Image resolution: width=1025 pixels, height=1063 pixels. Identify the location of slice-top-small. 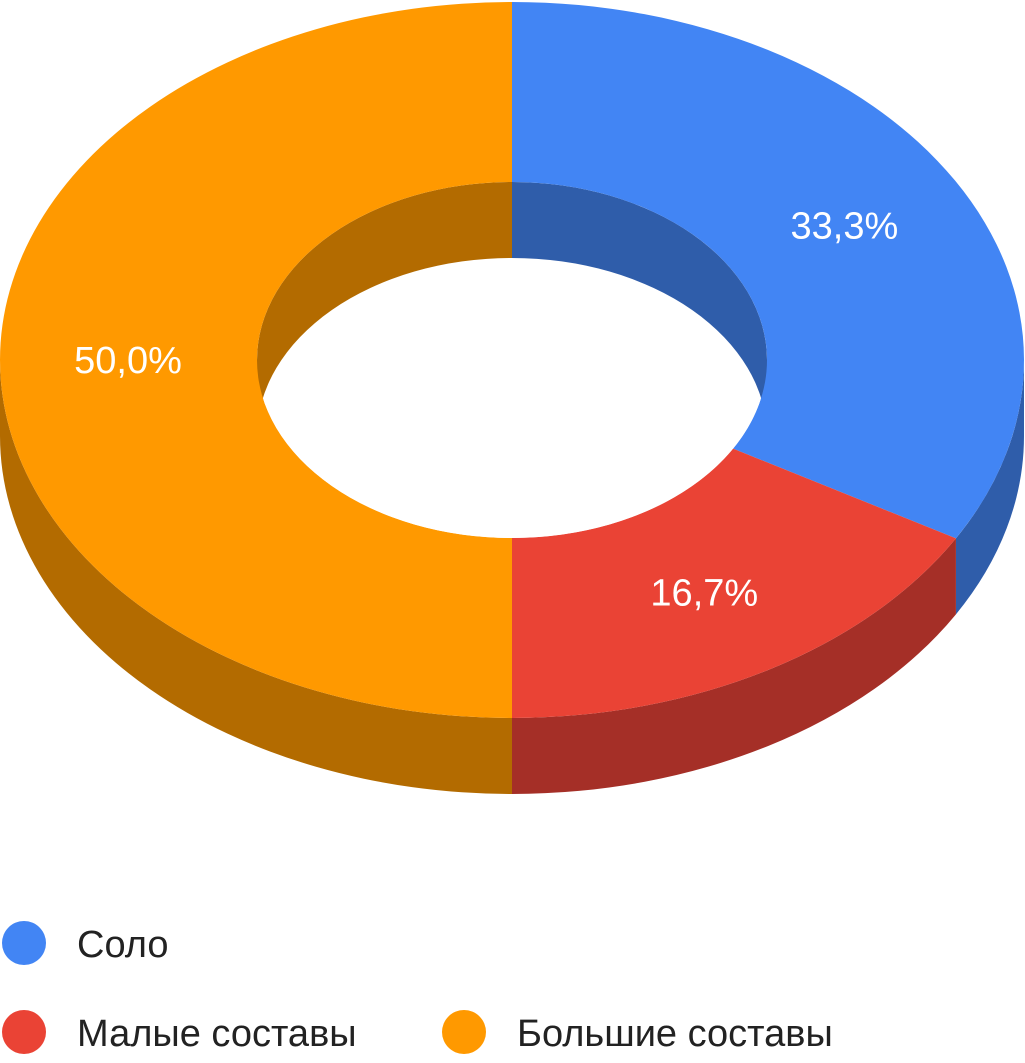
(734, 583).